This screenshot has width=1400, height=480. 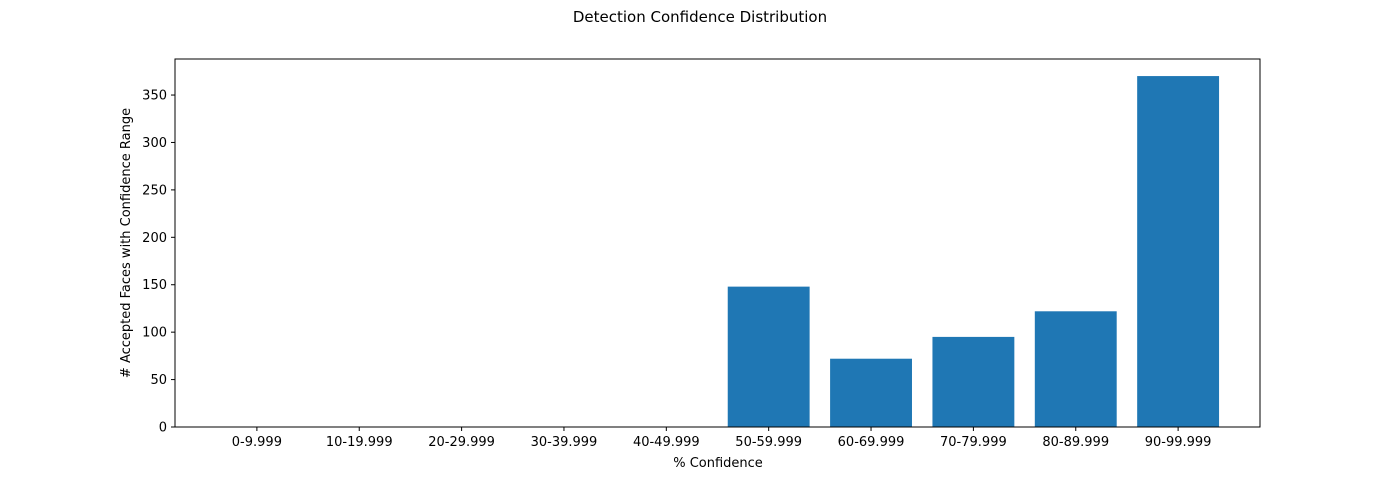 I want to click on x-tick-label: 0-9.999, so click(x=257, y=442).